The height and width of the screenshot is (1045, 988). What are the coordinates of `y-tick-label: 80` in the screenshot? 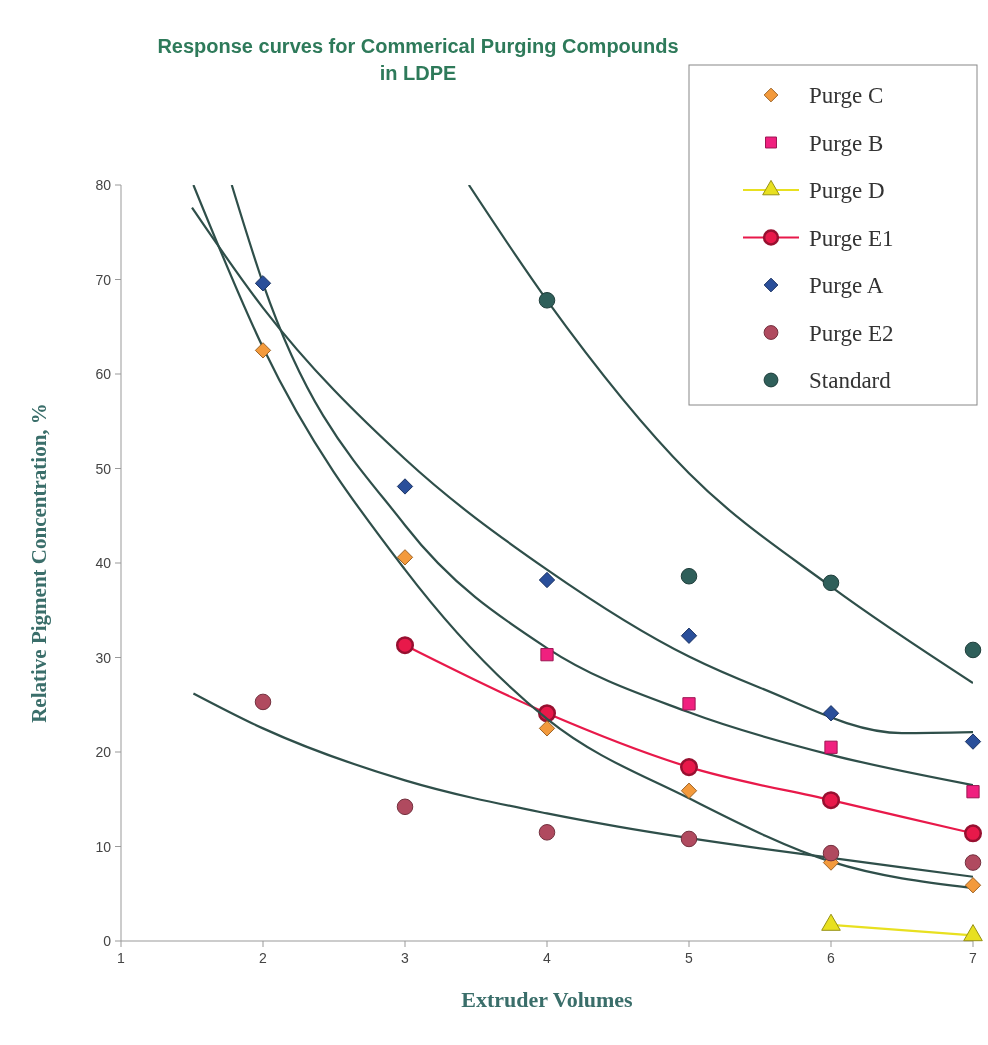 It's located at (103, 185).